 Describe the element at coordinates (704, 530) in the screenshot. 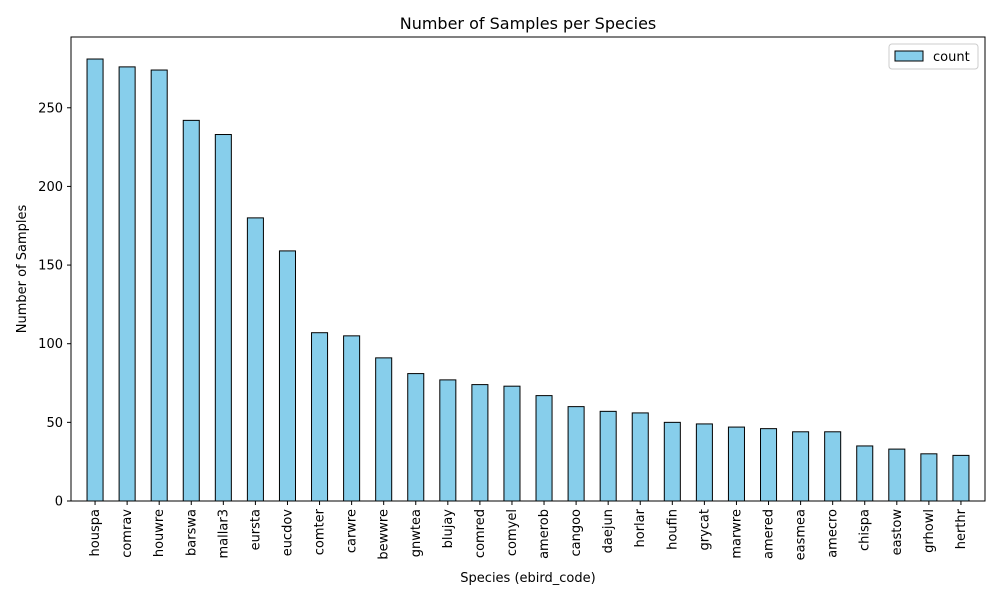

I see `x-tick-label: grycat` at that location.